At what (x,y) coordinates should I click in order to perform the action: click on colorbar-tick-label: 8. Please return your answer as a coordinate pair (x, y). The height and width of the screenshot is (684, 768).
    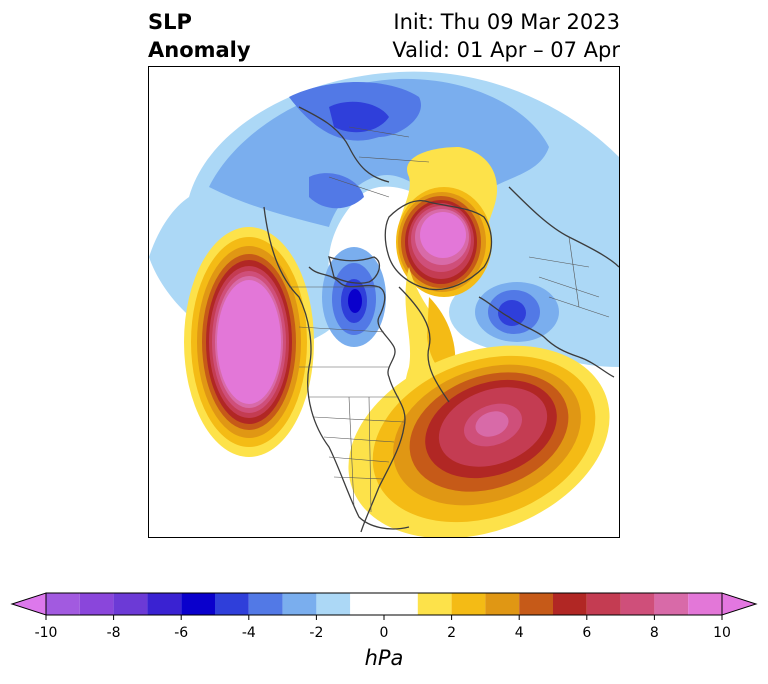
    Looking at the image, I should click on (654, 633).